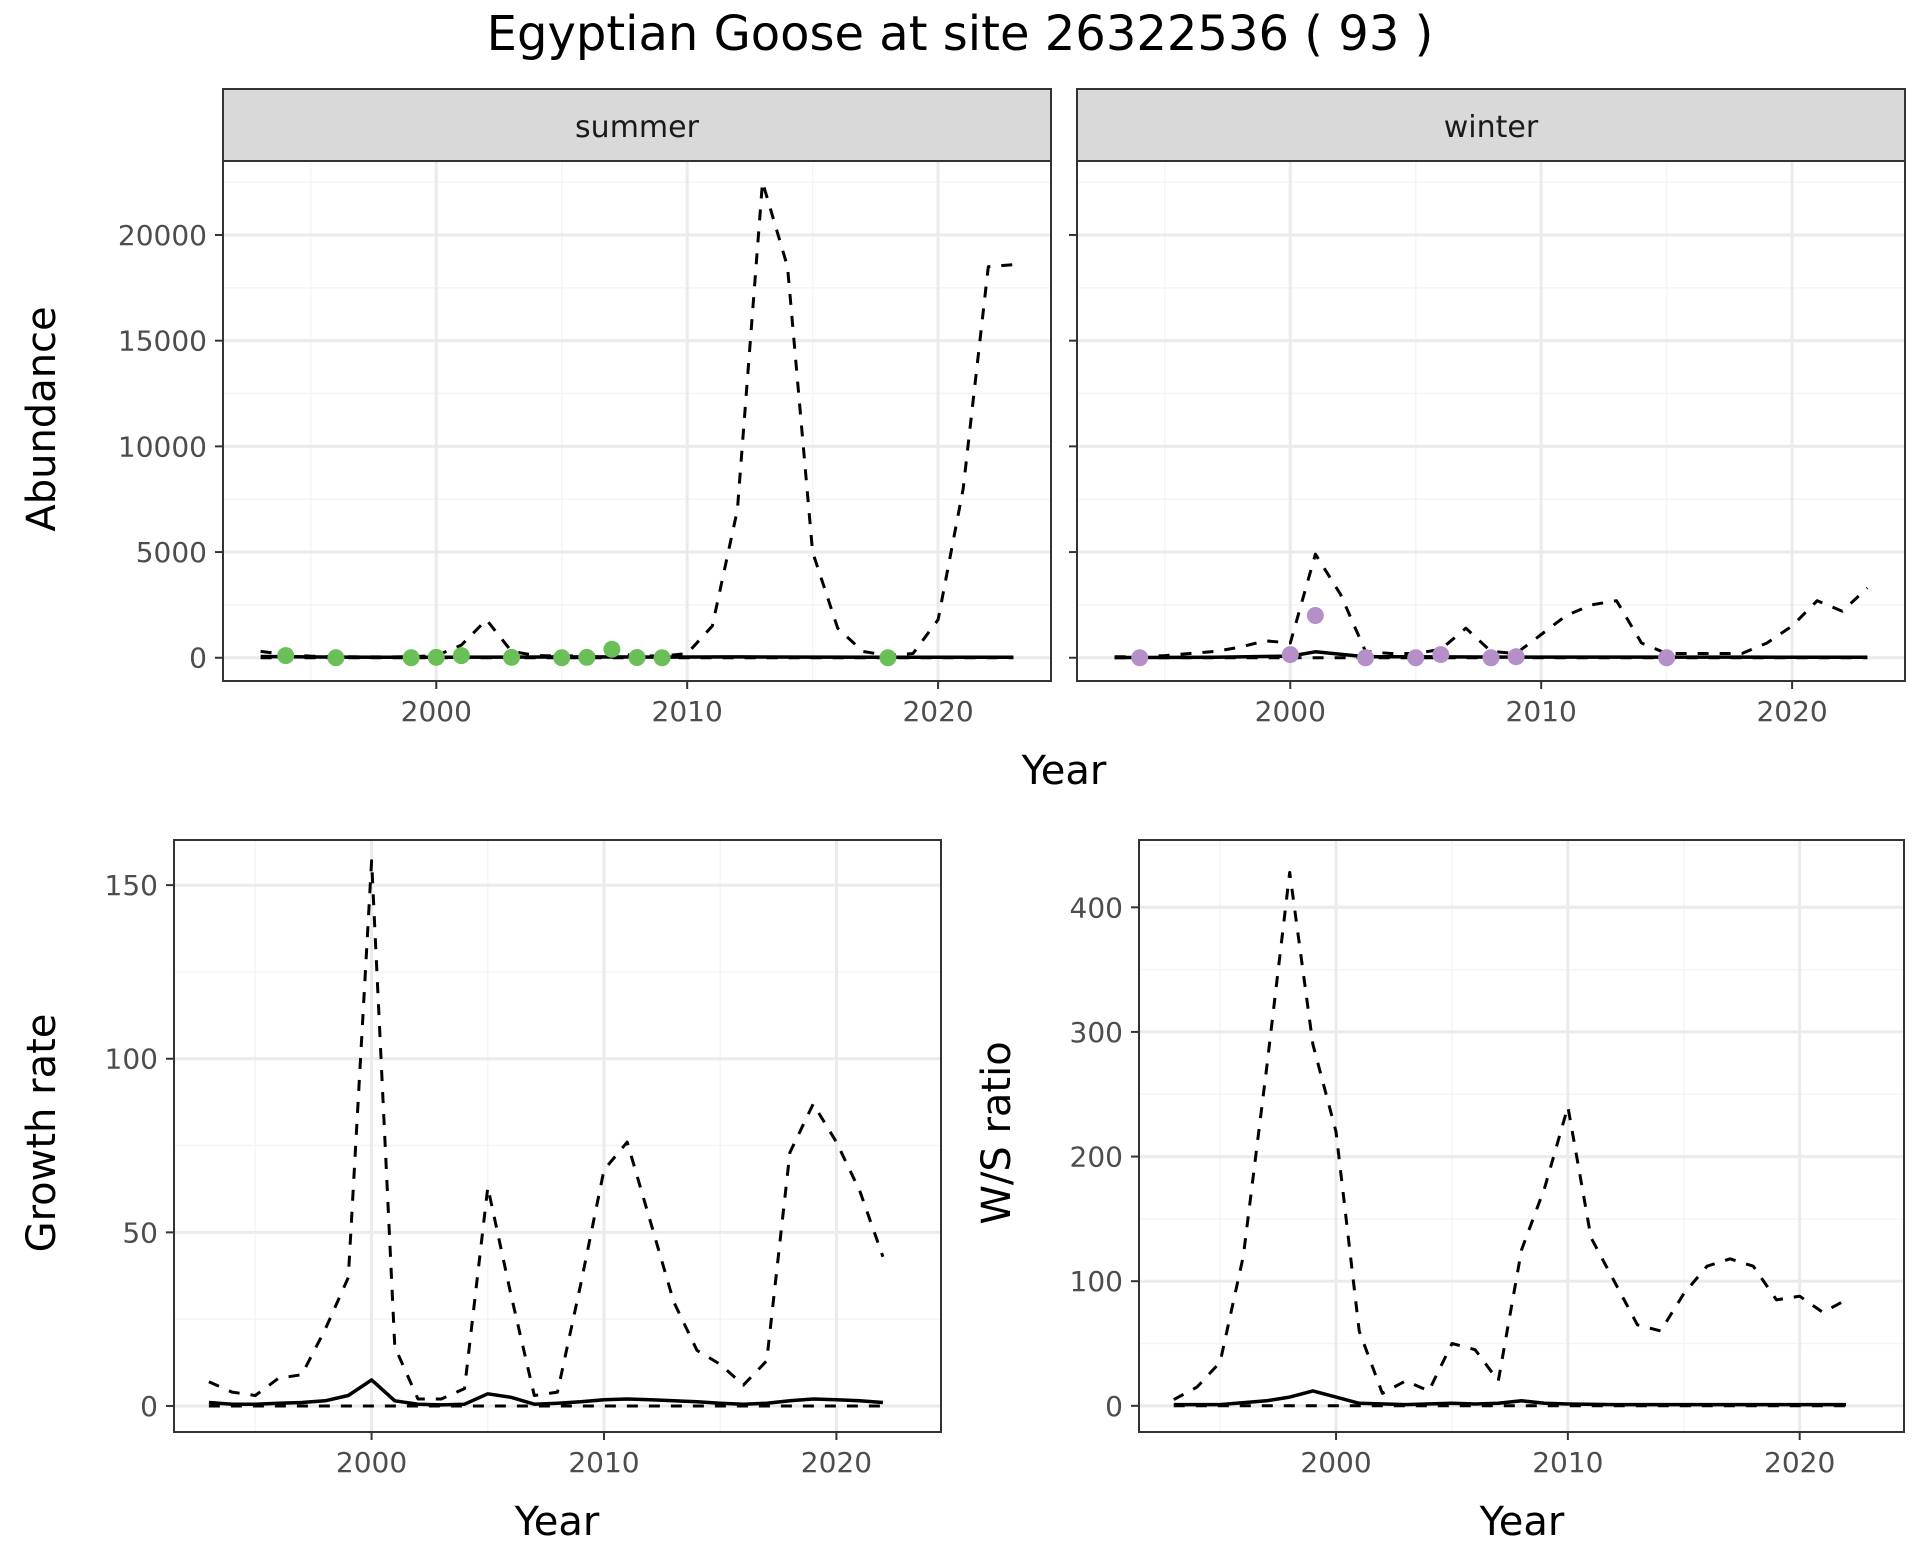  I want to click on y-axis-title-ws-ratio: W/S ratio, so click(997, 1132).